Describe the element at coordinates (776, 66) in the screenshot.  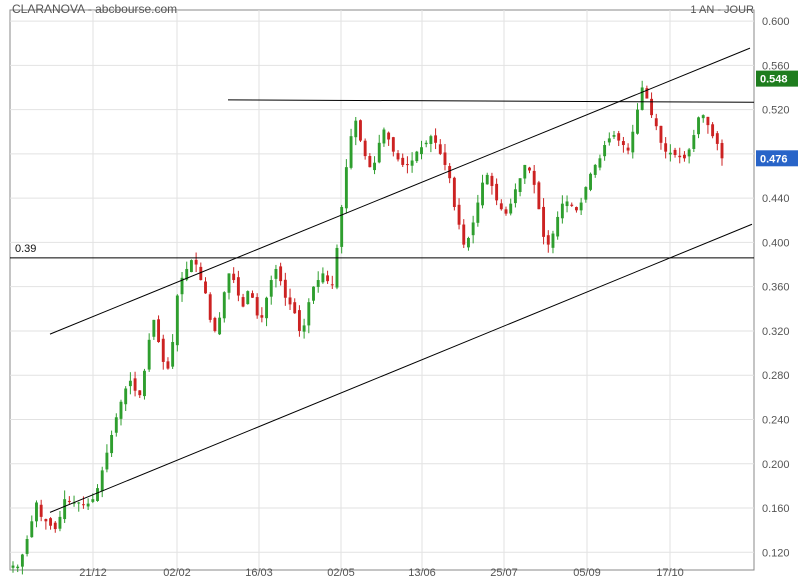
I see `y-tick-label: 0.560` at that location.